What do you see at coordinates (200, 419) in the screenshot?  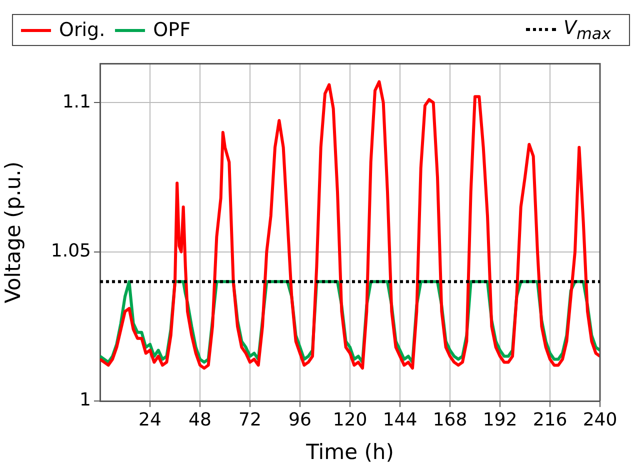 I see `x-tick-label: 48` at bounding box center [200, 419].